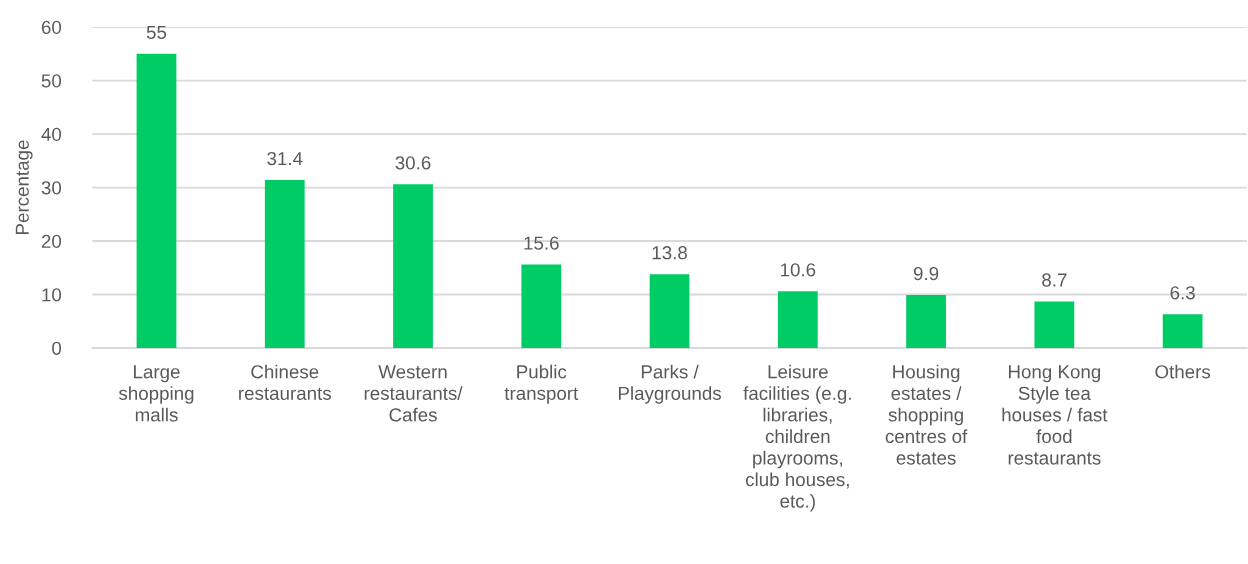 Image resolution: width=1248 pixels, height=564 pixels. What do you see at coordinates (798, 270) in the screenshot?
I see `data-label: 10.6` at bounding box center [798, 270].